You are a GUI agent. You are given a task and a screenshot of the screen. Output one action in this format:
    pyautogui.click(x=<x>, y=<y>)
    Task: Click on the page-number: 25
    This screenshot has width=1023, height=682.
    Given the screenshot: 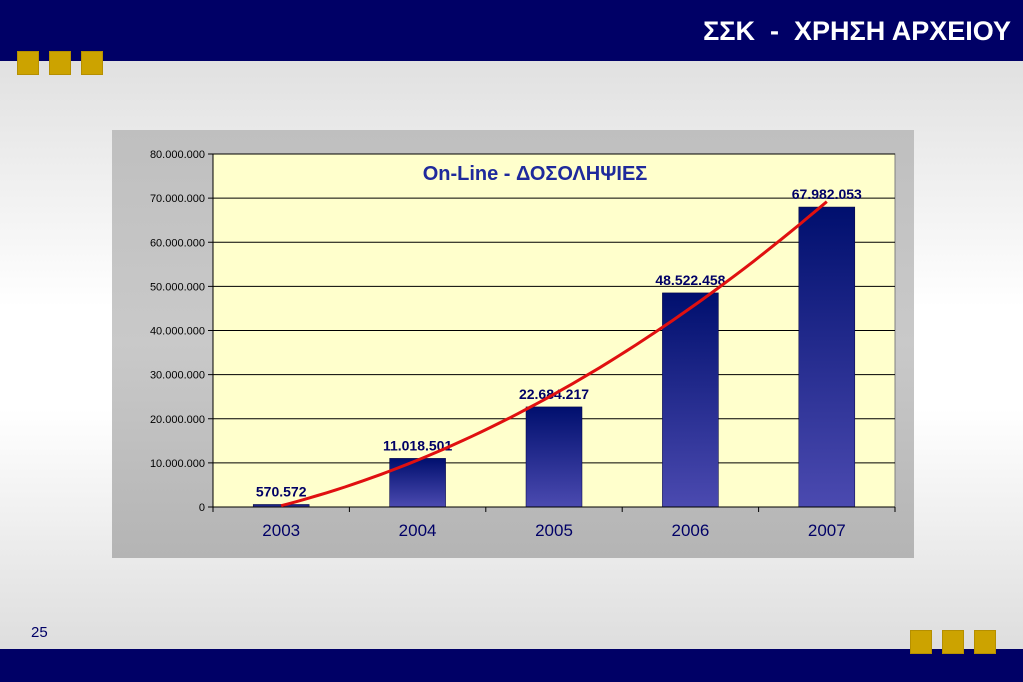 What is the action you would take?
    pyautogui.click(x=39, y=632)
    